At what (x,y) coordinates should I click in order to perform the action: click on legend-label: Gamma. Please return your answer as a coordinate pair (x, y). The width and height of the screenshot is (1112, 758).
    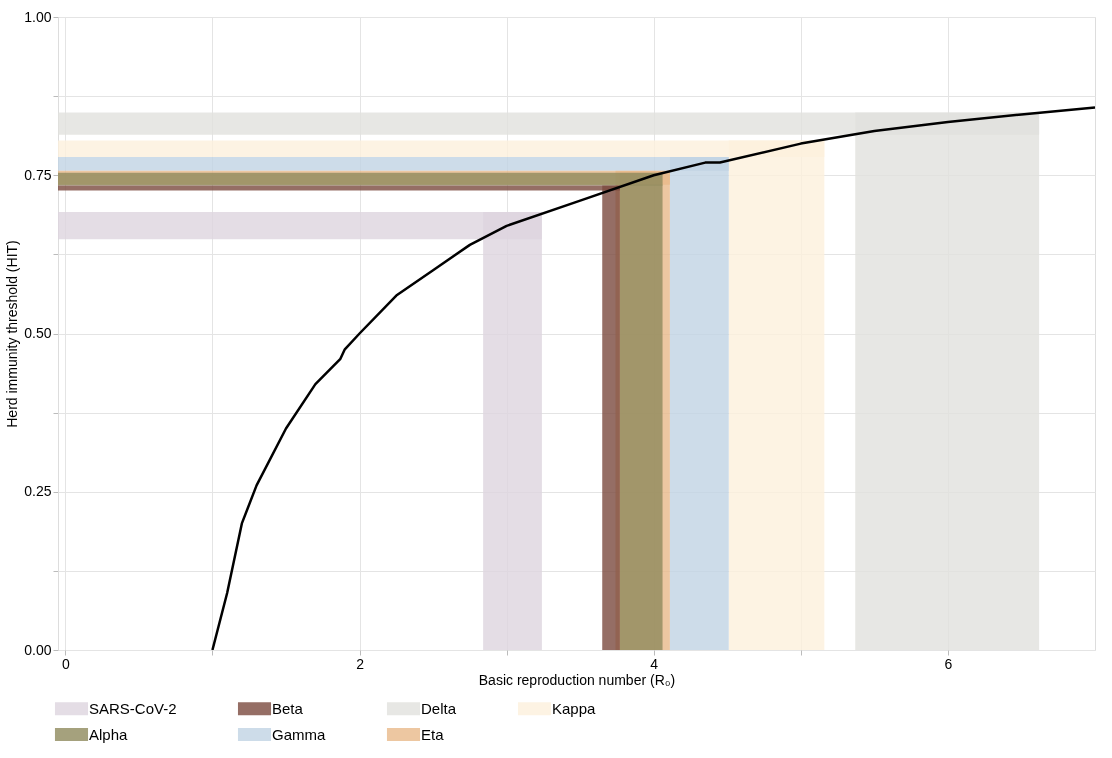
    Looking at the image, I should click on (299, 734).